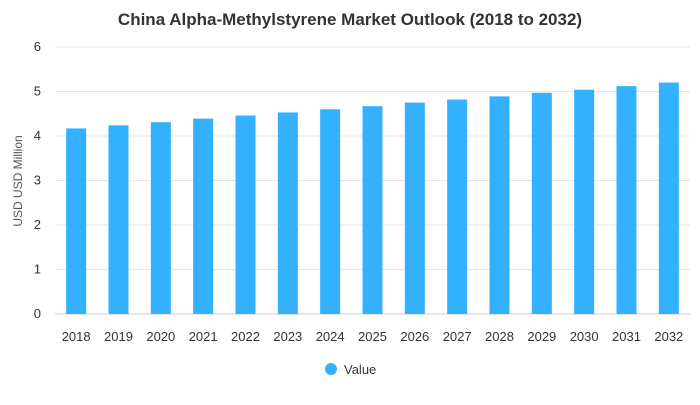 The image size is (700, 405). I want to click on bar-2027, so click(457, 206).